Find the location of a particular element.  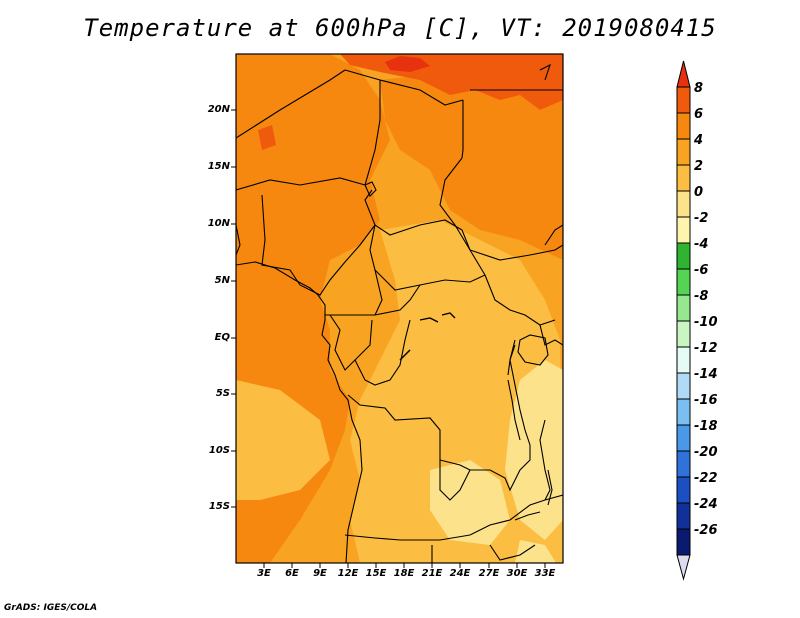

lon-label-21e: 21E is located at coordinates (432, 573).